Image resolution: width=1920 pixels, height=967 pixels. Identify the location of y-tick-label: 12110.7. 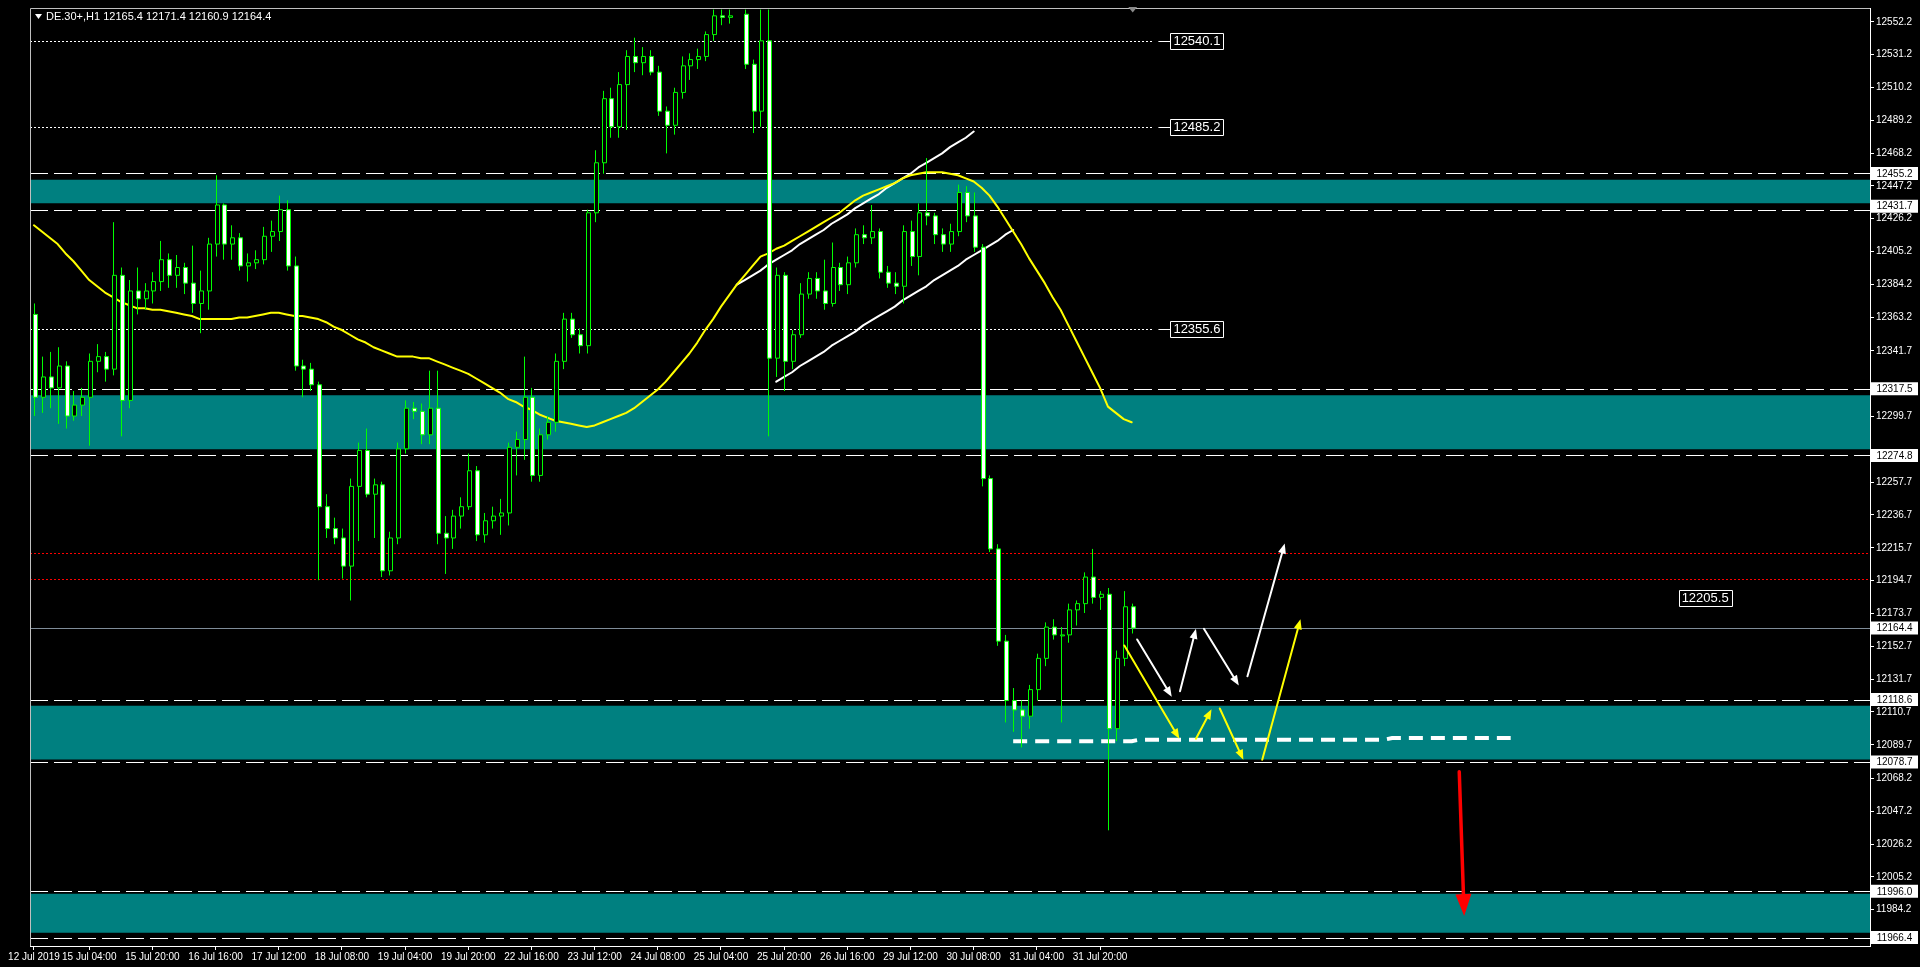
(1894, 711).